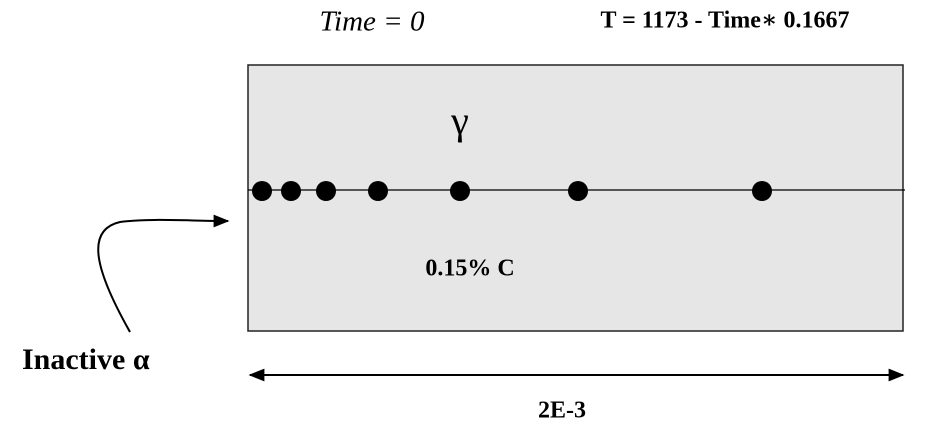 The image size is (948, 441). Describe the element at coordinates (512, 191) in the screenshot. I see `grid-points` at that location.